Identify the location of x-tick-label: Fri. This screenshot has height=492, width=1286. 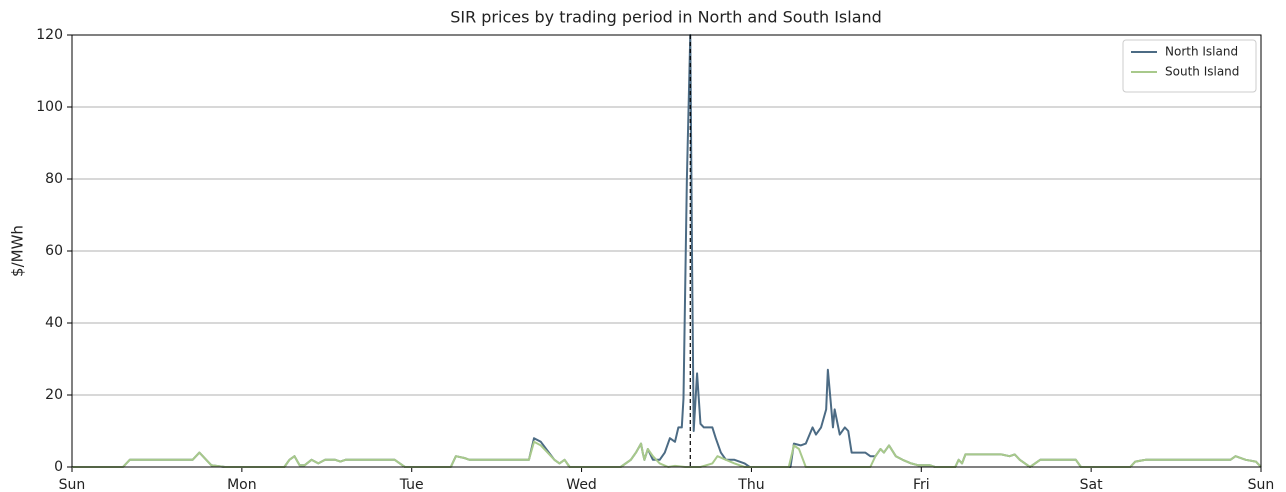
(921, 484).